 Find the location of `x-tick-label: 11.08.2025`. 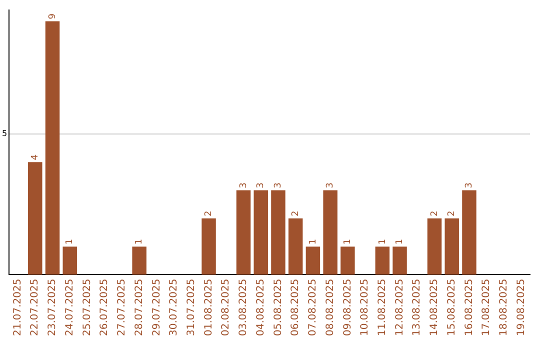

x-tick-label: 11.08.2025 is located at coordinates (382, 307).